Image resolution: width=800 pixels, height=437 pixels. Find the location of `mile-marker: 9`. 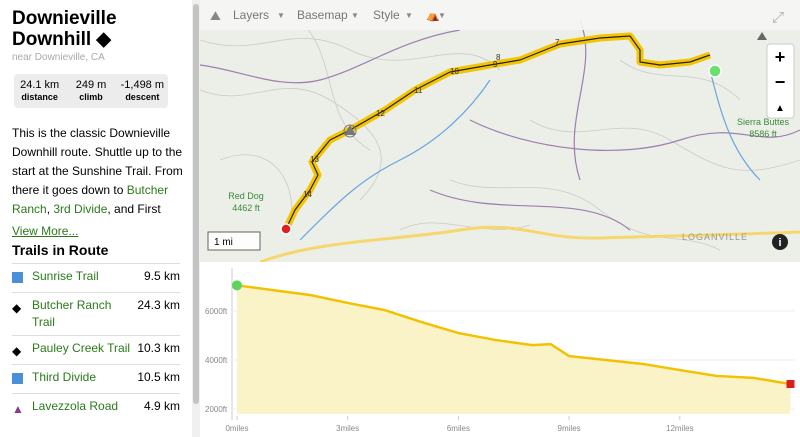

mile-marker: 9 is located at coordinates (495, 64).